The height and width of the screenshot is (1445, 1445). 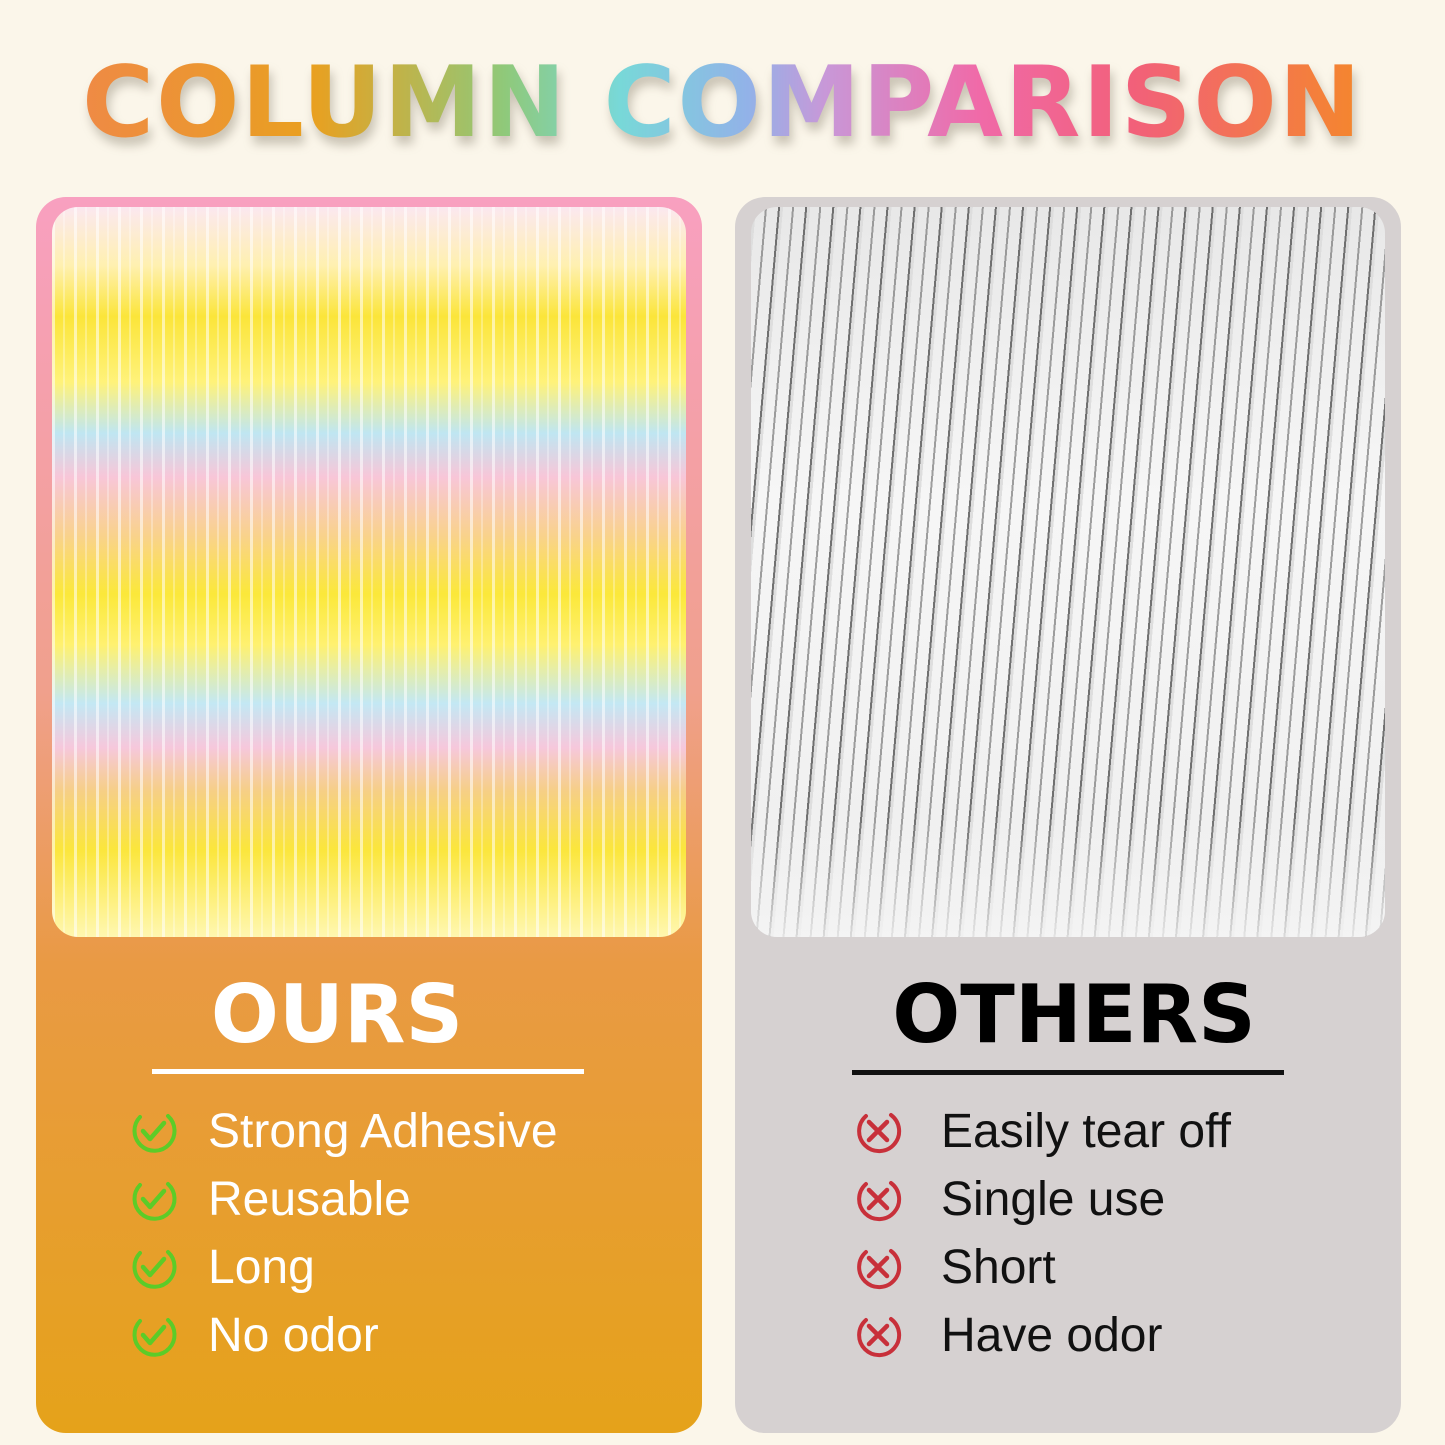 I want to click on list-item: Long, so click(x=343, y=1267).